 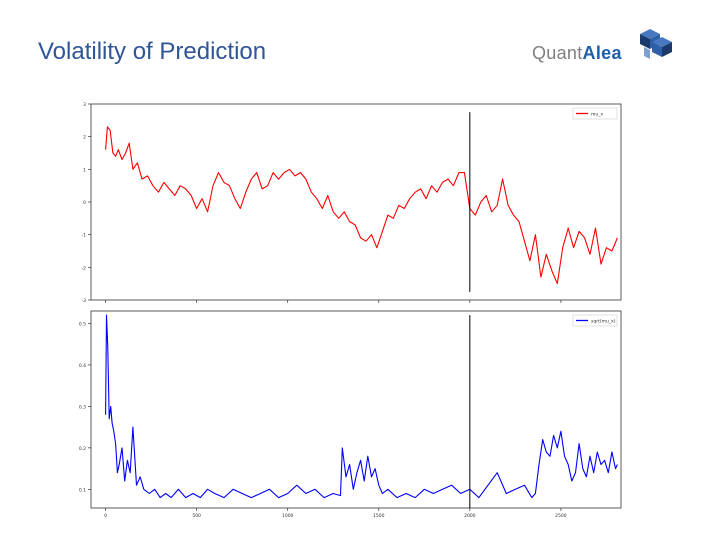 What do you see at coordinates (84, 236) in the screenshot?
I see `y-tick-label: -1` at bounding box center [84, 236].